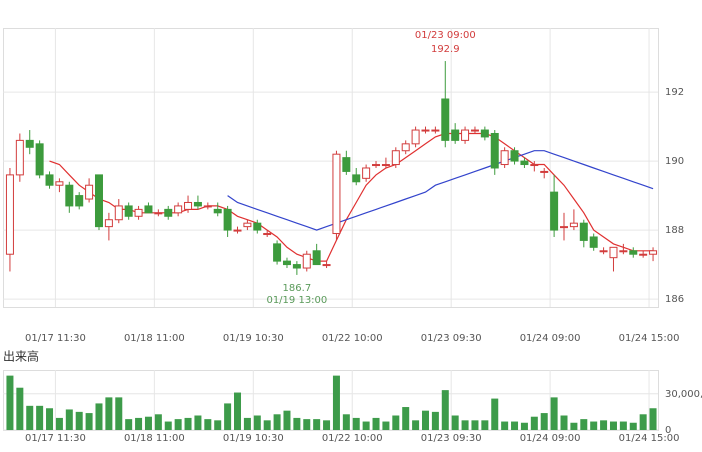  Describe the element at coordinates (296, 300) in the screenshot. I see `annotation-time: 01/19 13:00` at that location.